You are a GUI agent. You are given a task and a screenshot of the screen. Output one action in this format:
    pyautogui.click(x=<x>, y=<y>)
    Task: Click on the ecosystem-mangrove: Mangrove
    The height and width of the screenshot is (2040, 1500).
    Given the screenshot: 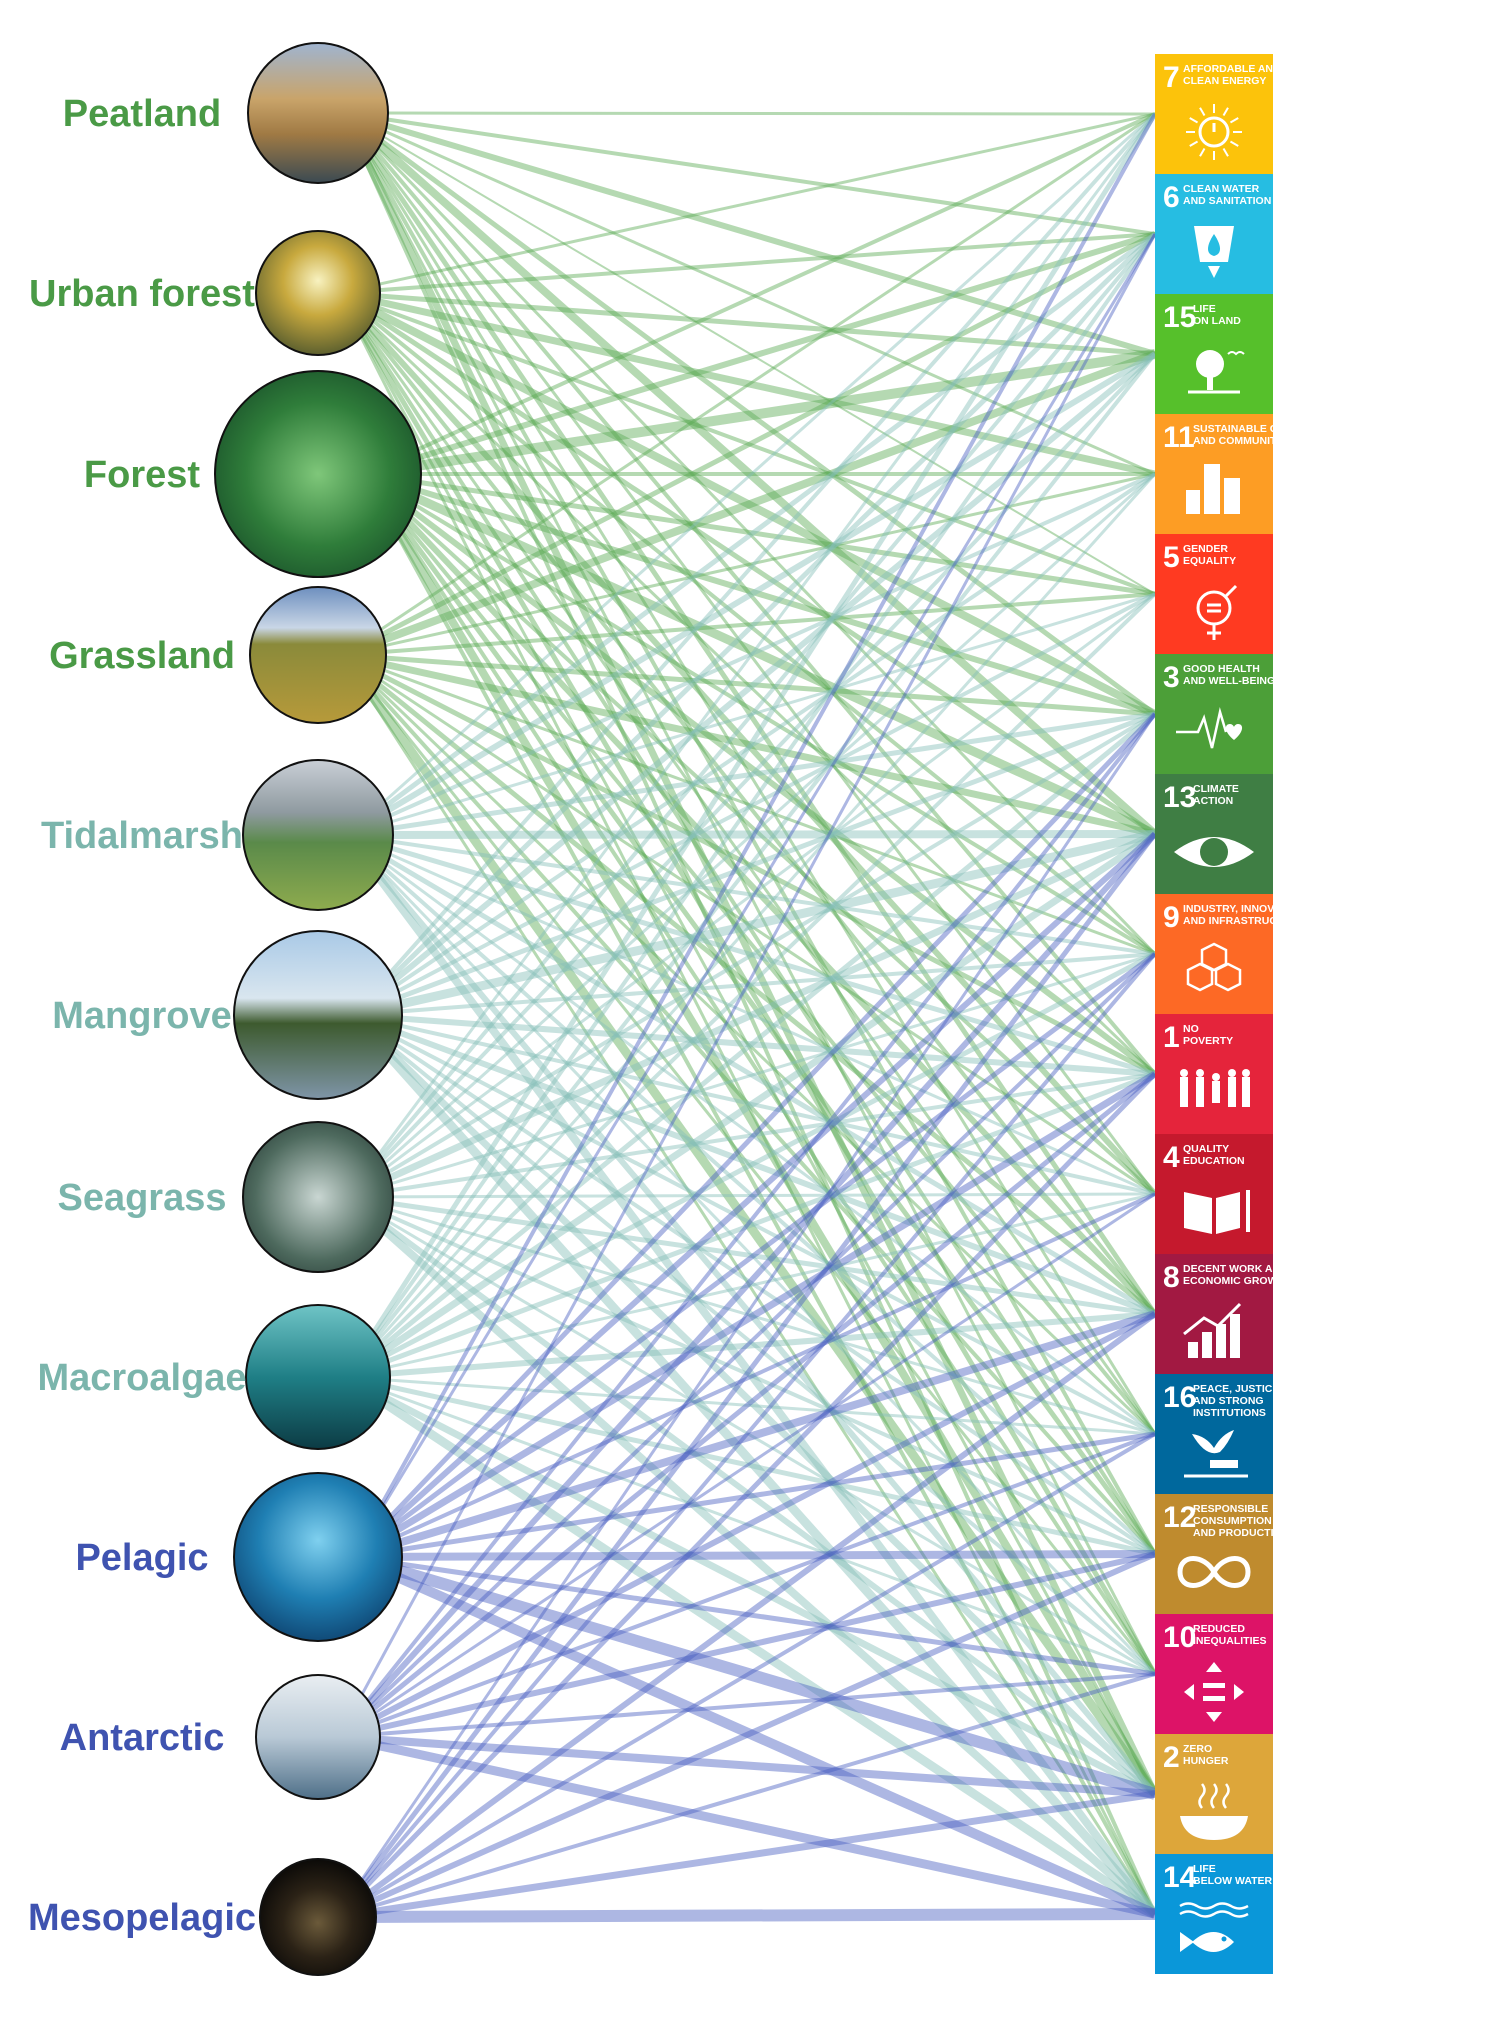 What is the action you would take?
    pyautogui.click(x=227, y=1015)
    